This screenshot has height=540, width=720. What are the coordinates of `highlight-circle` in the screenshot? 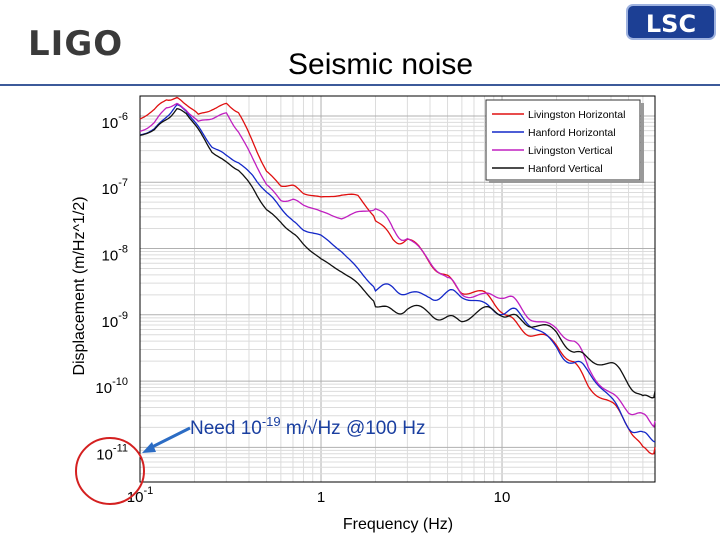 It's located at (110, 471).